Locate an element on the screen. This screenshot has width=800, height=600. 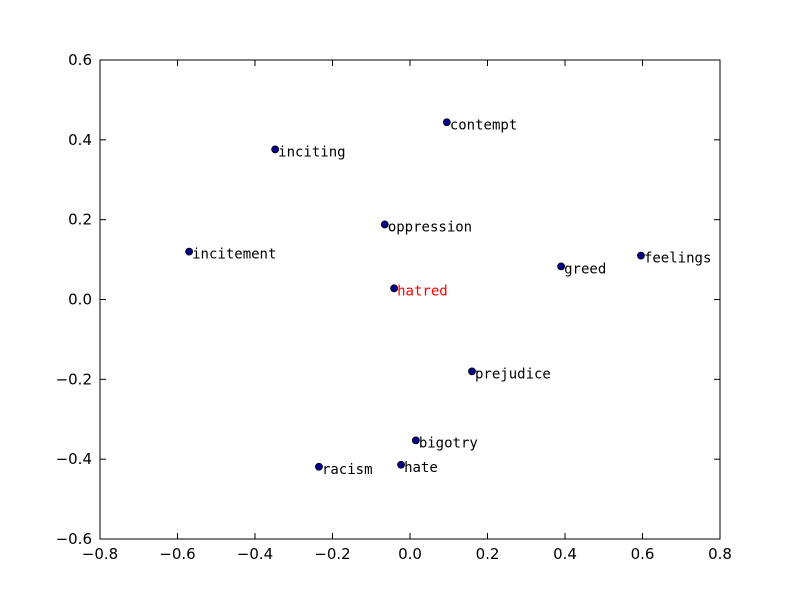
y-tick-label: 0.2 is located at coordinates (80, 220).